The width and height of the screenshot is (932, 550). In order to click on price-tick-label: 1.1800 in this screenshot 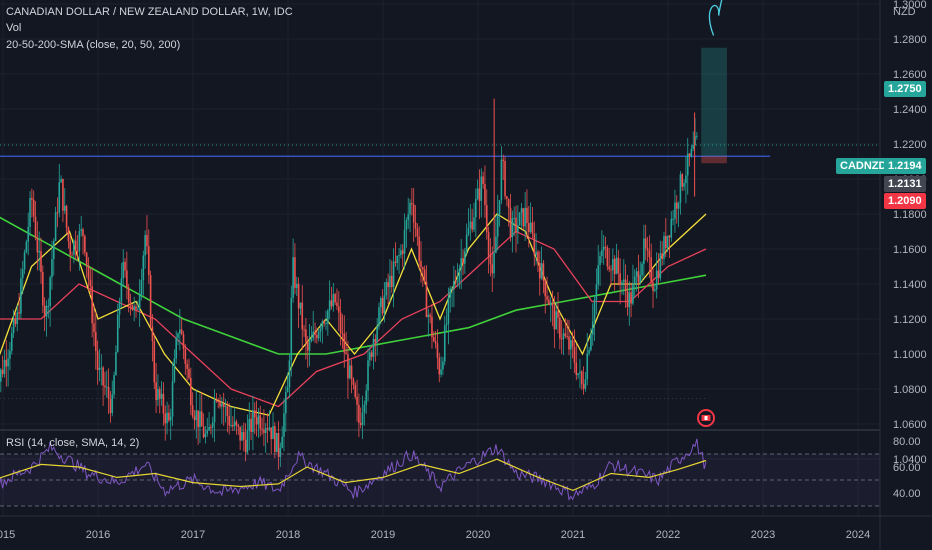, I will do `click(910, 215)`.